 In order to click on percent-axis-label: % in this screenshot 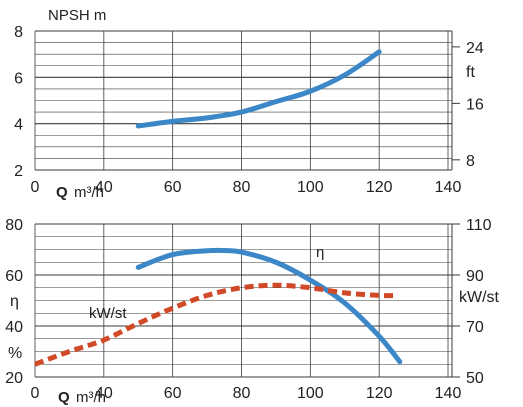, I will do `click(15, 353)`.